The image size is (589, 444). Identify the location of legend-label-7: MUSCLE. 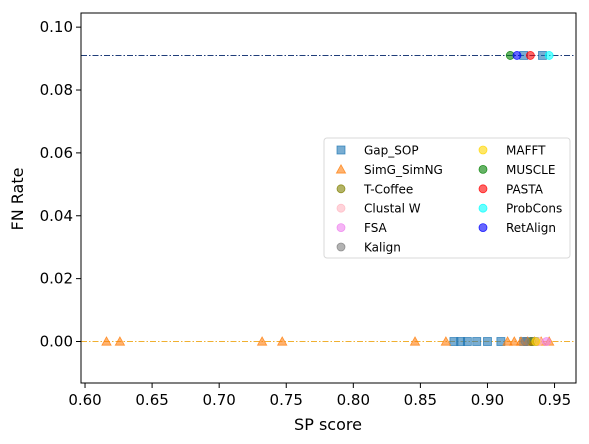
(530, 170).